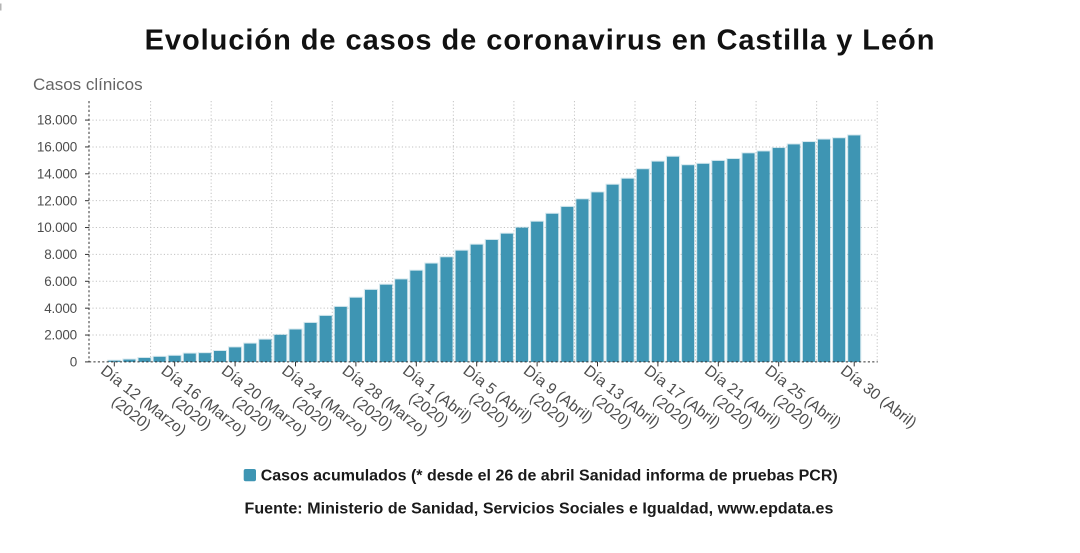 The height and width of the screenshot is (553, 1080). Describe the element at coordinates (57, 200) in the screenshot. I see `svg-text: 12.000` at that location.